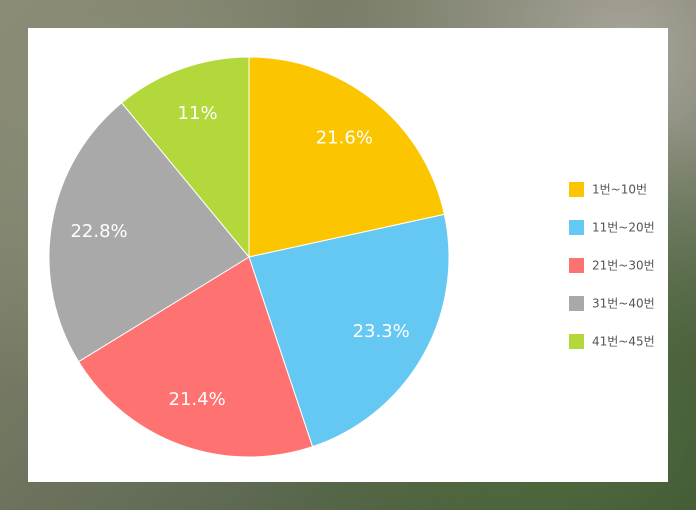  I want to click on legend-label: 21번~30번, so click(623, 266).